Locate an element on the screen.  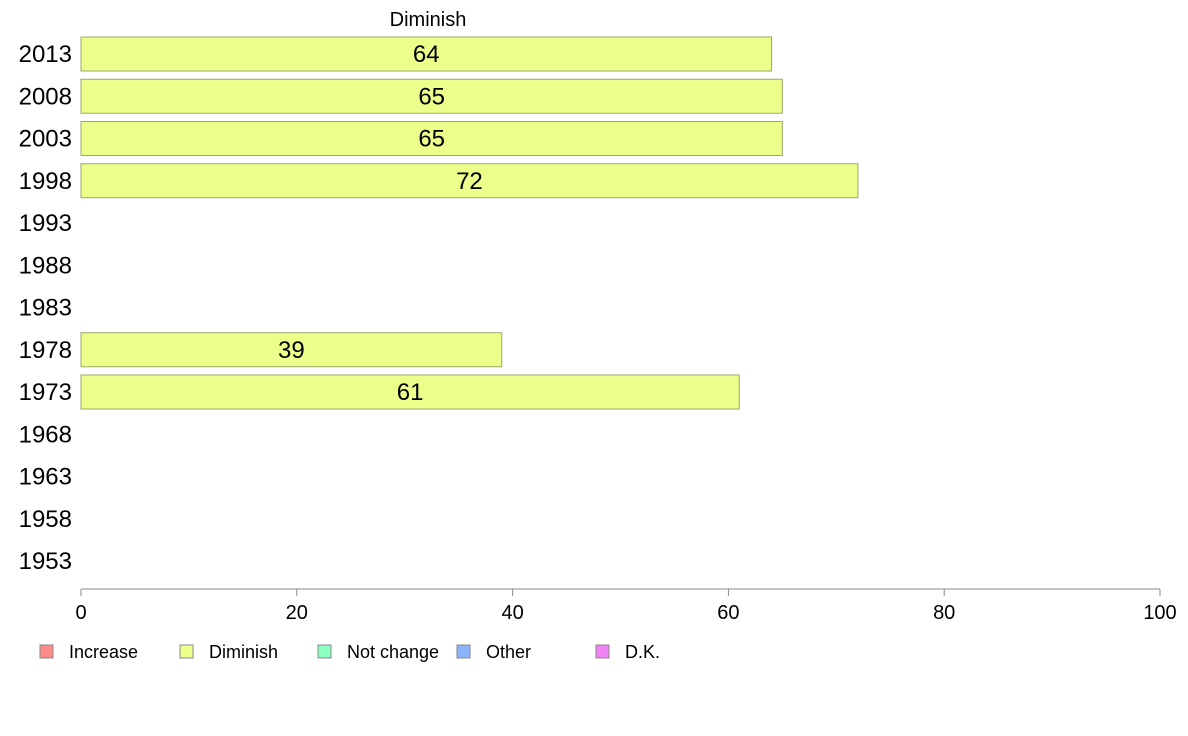
category-label-1963: 1963 is located at coordinates (45, 477).